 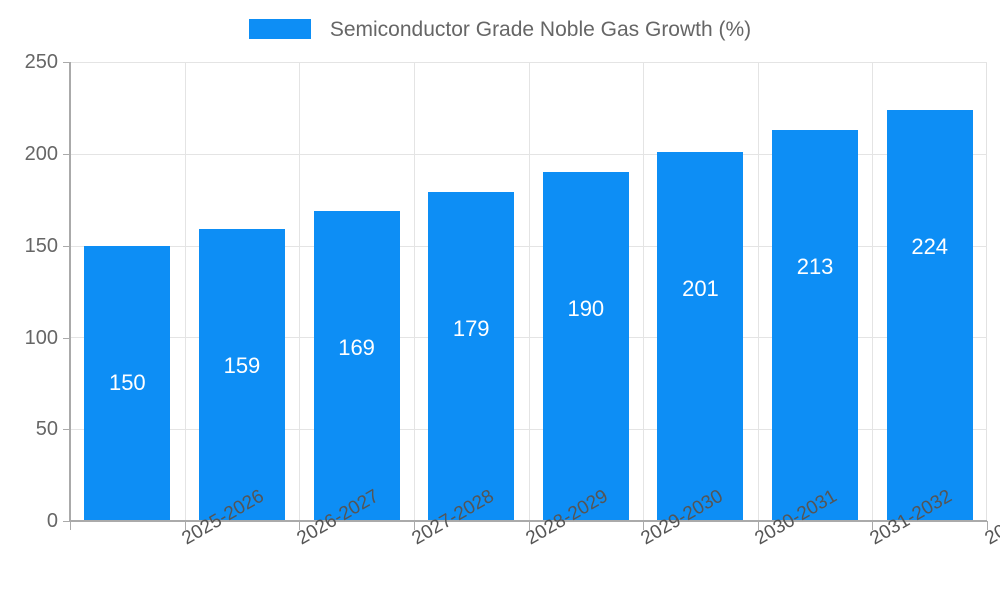 I want to click on bar-value-label: 159, so click(x=242, y=366).